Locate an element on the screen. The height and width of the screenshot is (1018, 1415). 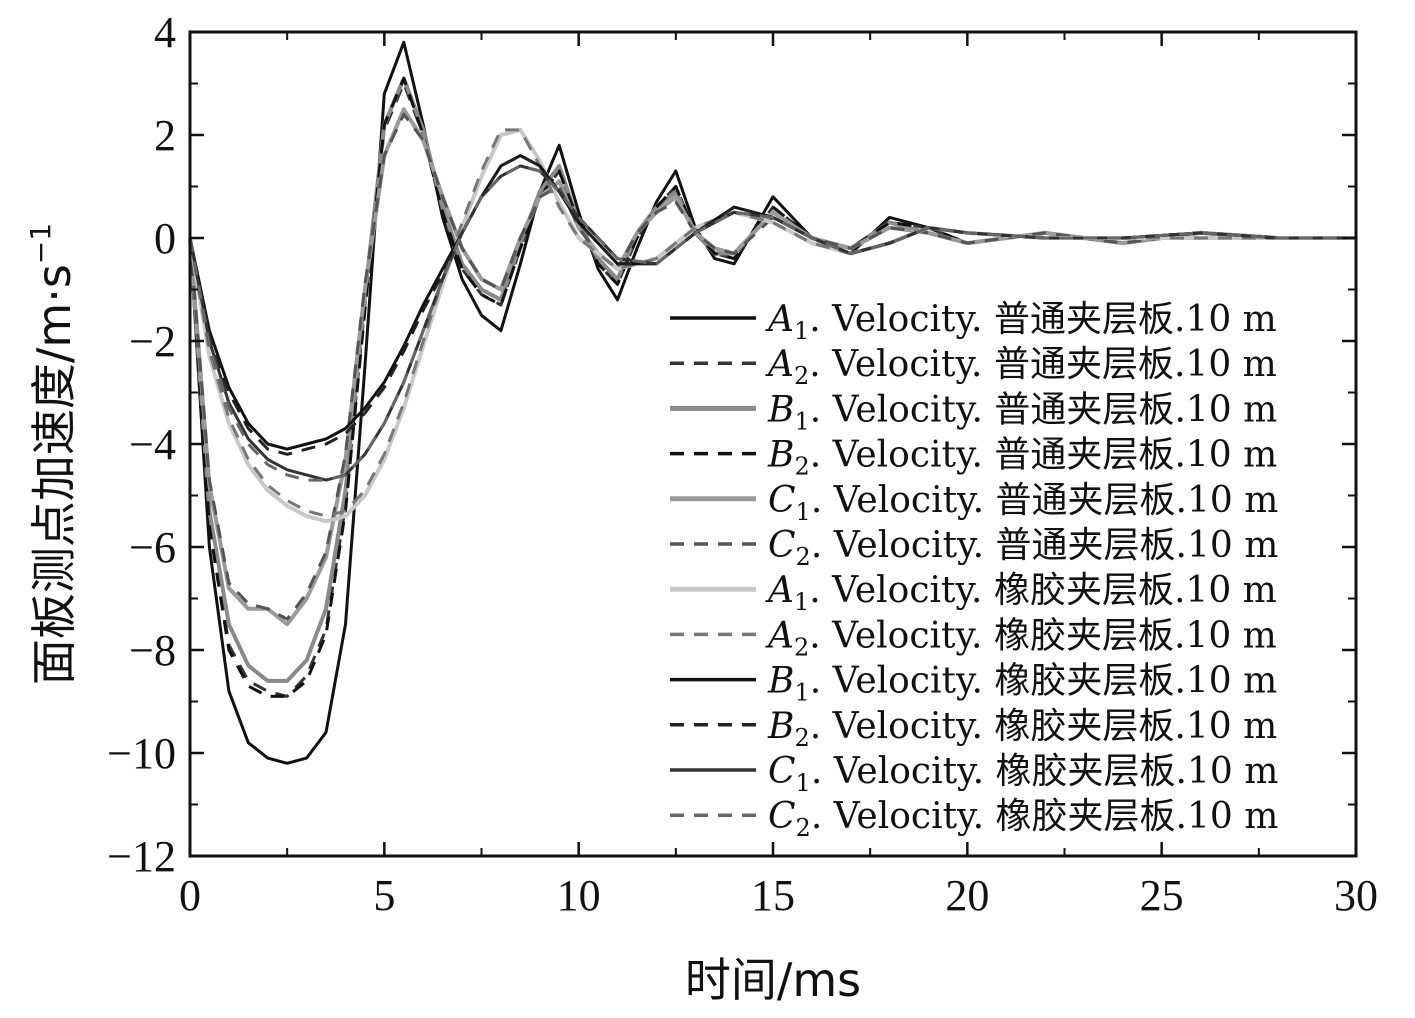
y-axis-title-group: 面板测点加速度/m·s−1 is located at coordinates (52, 454).